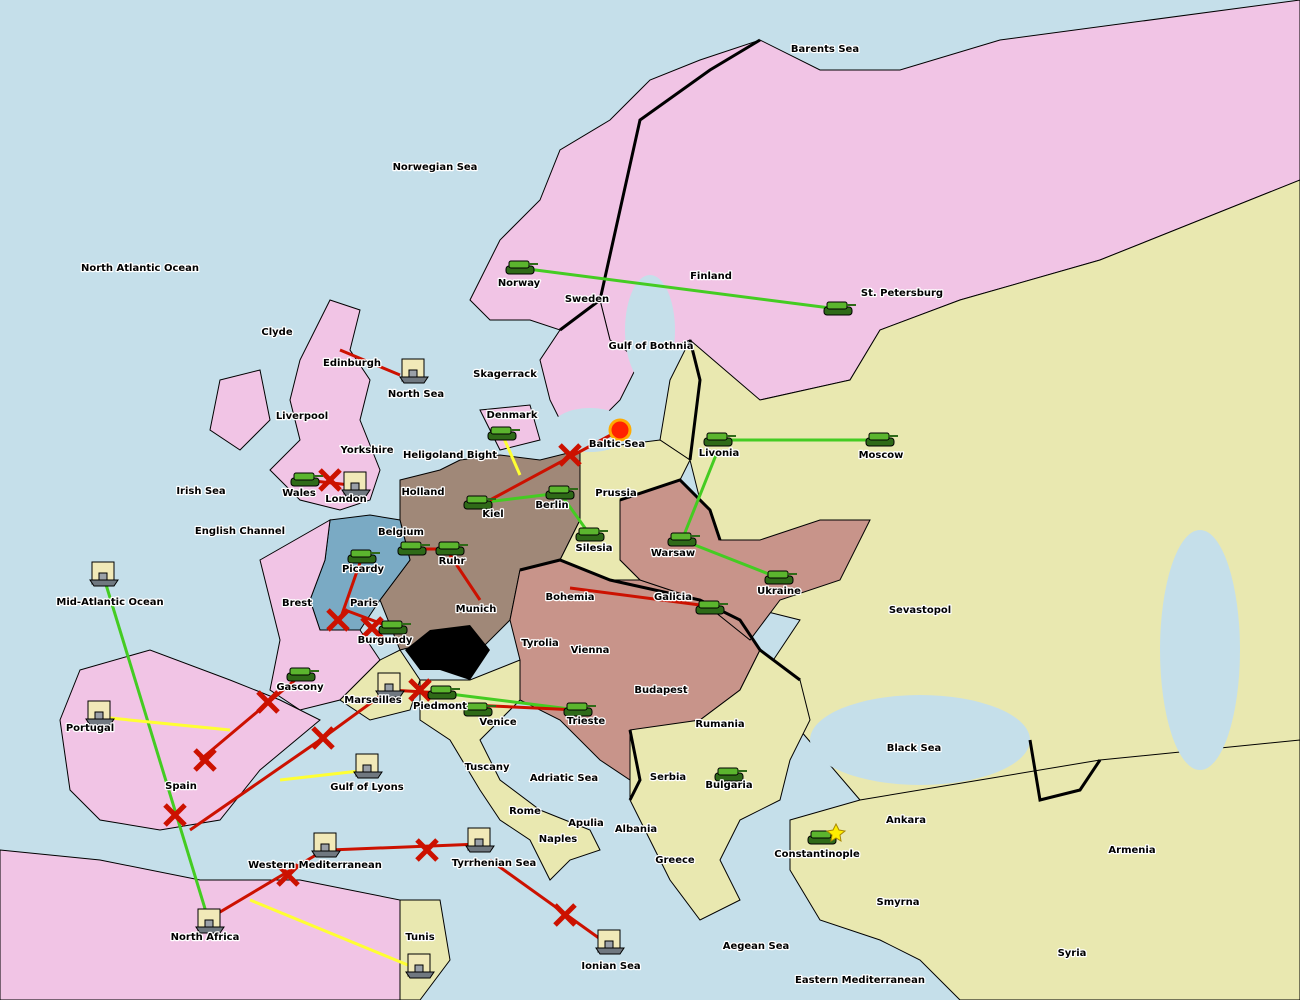  What do you see at coordinates (320, 615) in the screenshot?
I see `region-france-south` at bounding box center [320, 615].